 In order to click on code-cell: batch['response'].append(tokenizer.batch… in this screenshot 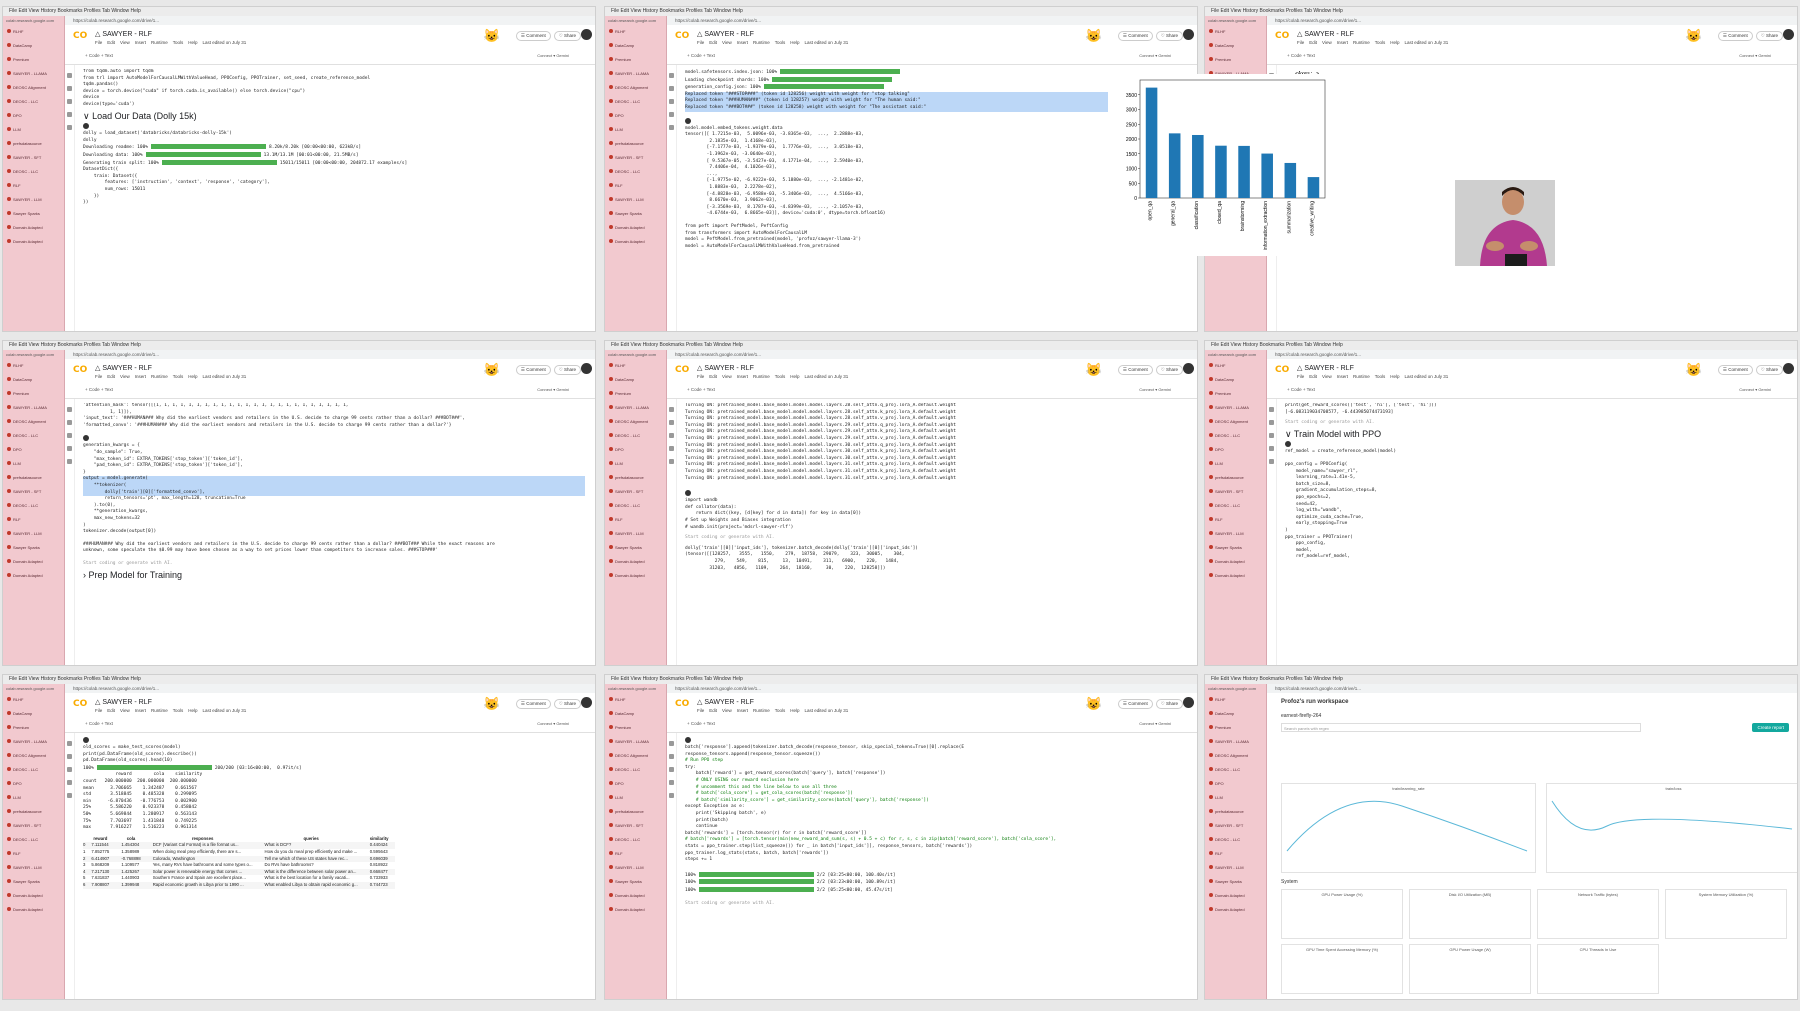, I will do `click(936, 800)`.